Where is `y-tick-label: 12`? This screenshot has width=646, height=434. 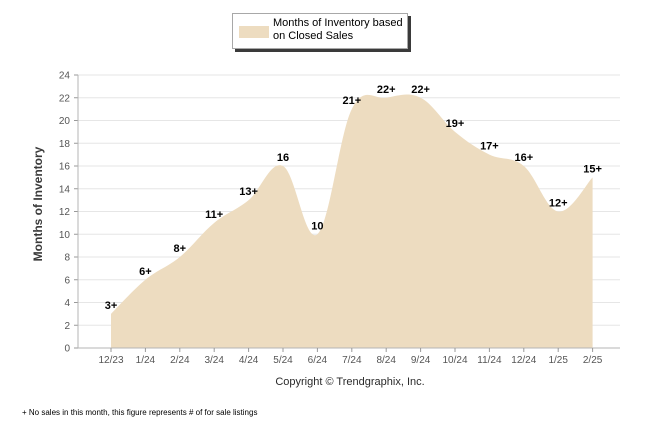
y-tick-label: 12 is located at coordinates (65, 212).